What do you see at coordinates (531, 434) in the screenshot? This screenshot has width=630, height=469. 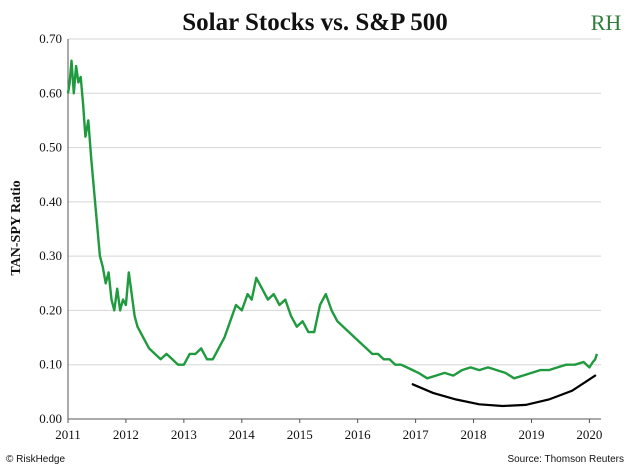 I see `x-tick-label: 2019` at bounding box center [531, 434].